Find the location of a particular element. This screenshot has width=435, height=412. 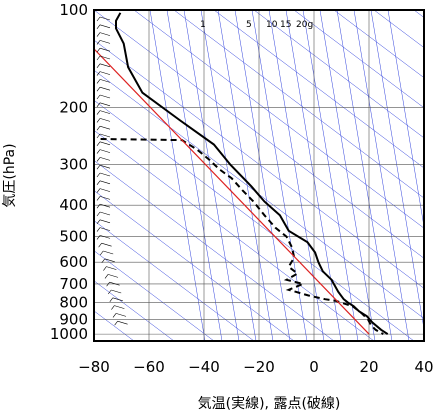

mixing-ratio-label: 1 is located at coordinates (203, 25).